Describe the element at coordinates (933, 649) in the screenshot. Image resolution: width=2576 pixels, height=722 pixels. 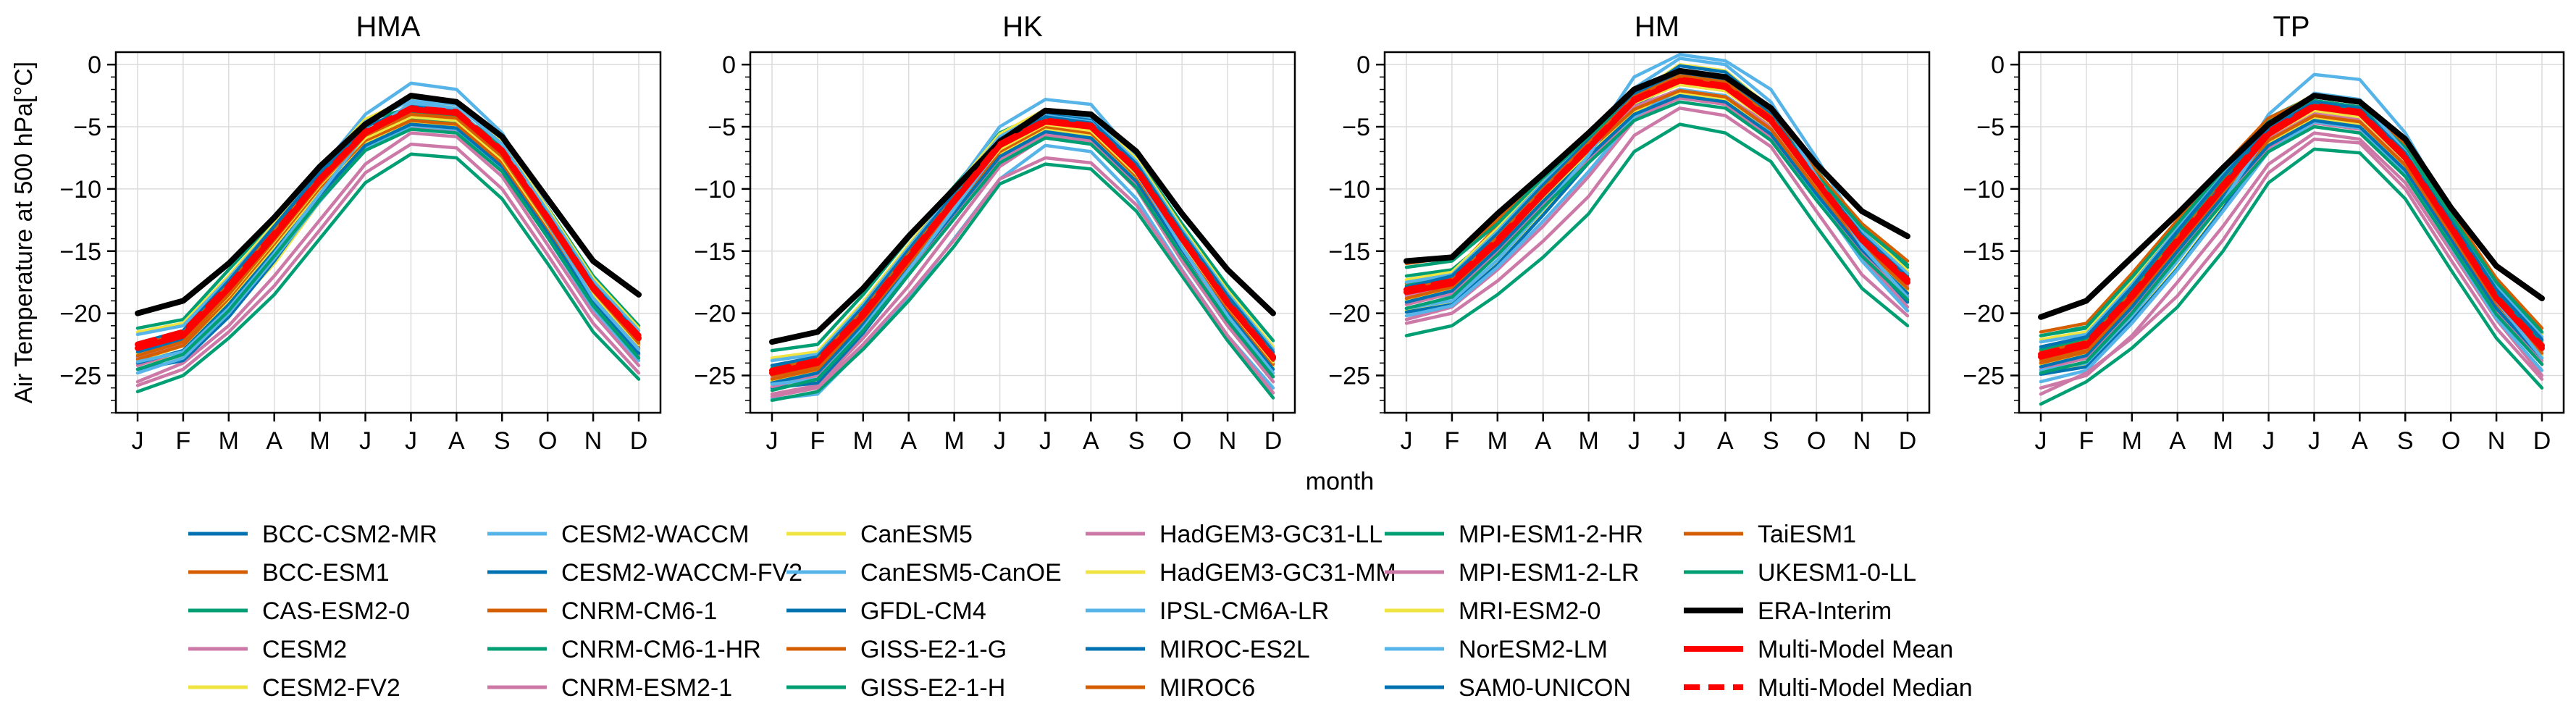
I see `legend-label-giss-e2-1-g: GISS-E2-1-G` at that location.